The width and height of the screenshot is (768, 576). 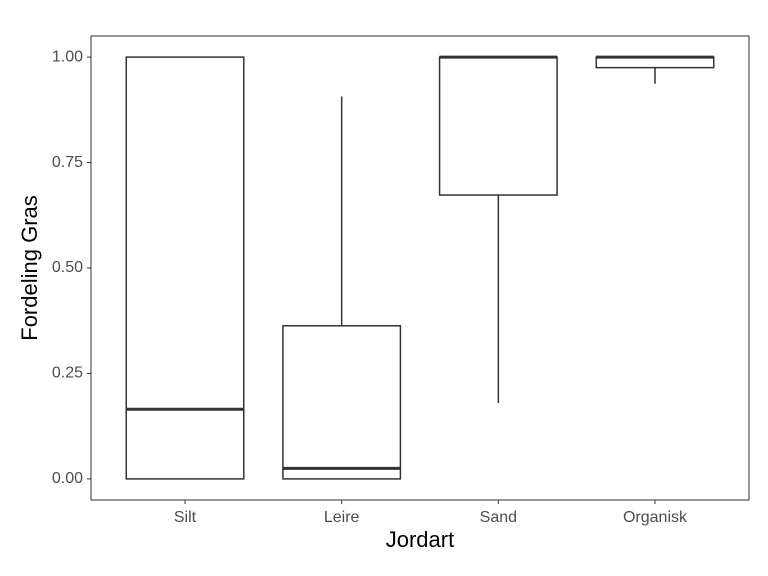 I want to click on y-axis-title: Fordeling Gras, so click(x=29, y=268).